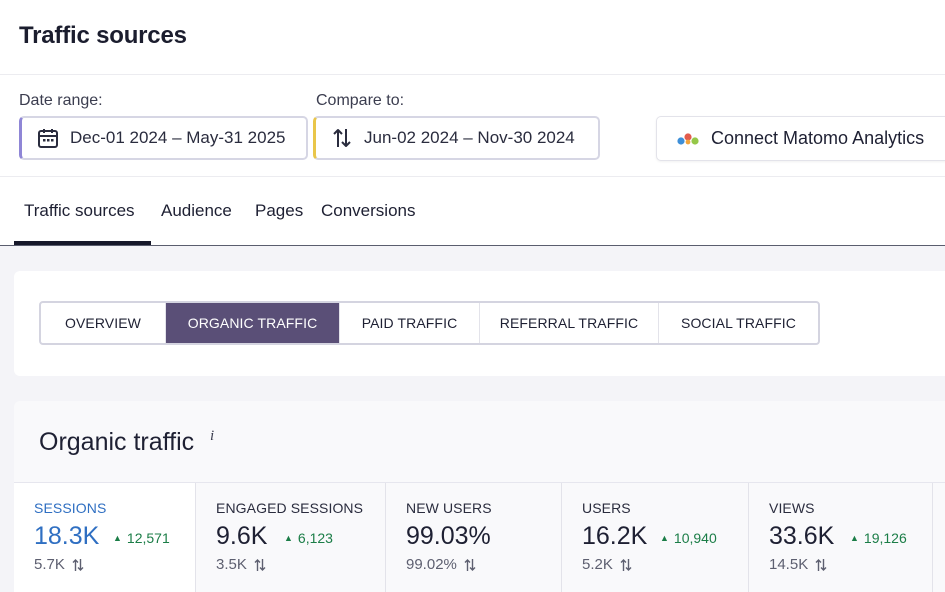 The width and height of the screenshot is (945, 592). What do you see at coordinates (469, 137) in the screenshot?
I see `compare-date-value: Jun-02 2024 – Nov-30 2024` at bounding box center [469, 137].